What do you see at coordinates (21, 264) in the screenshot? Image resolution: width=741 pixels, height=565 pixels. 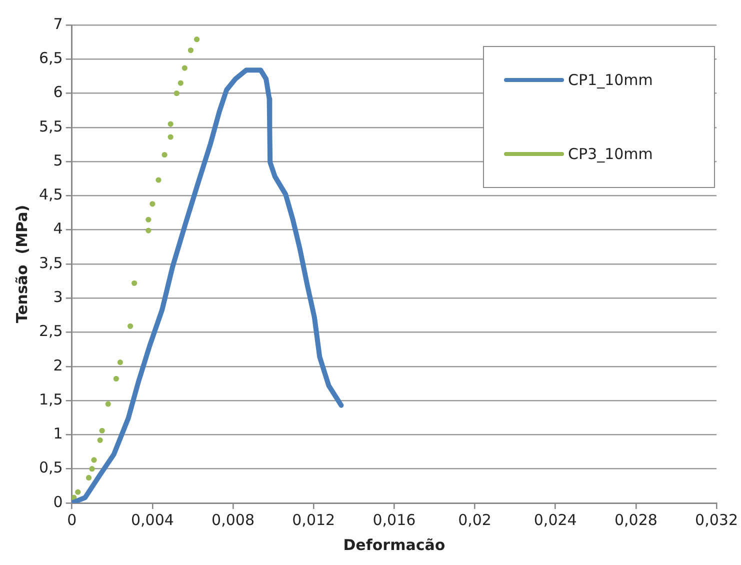 I see `y-axis-title: Tensão (MPa)` at bounding box center [21, 264].